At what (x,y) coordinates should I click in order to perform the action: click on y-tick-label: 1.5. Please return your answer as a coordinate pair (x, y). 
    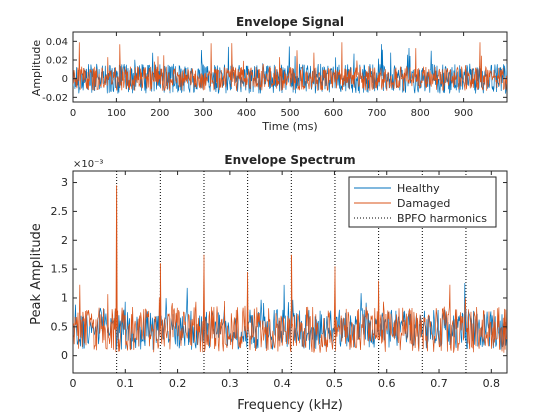
    Looking at the image, I should click on (60, 269).